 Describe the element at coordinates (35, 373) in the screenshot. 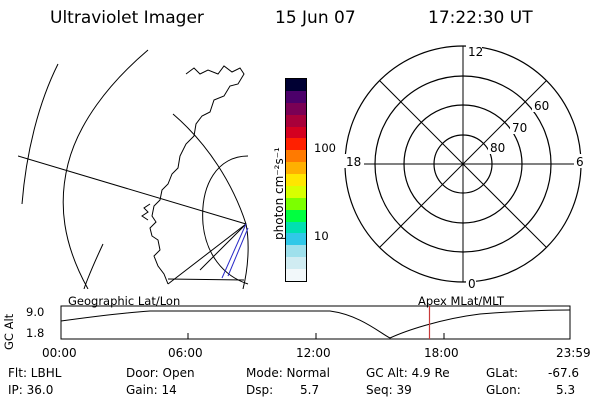

I see `filter-readout: Flt: LBHL` at that location.